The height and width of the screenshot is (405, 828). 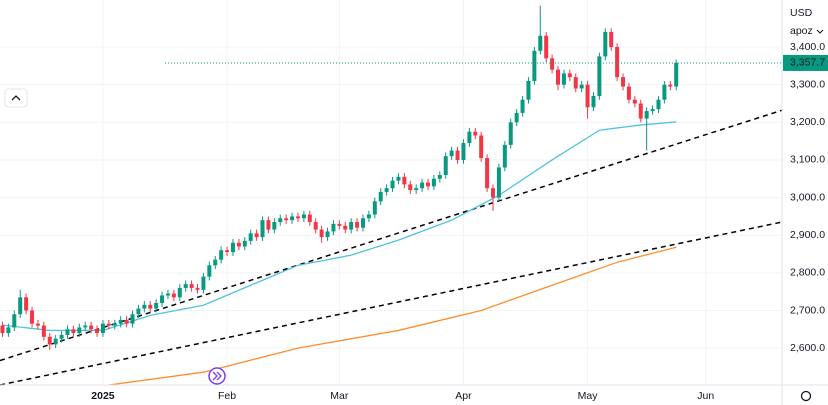 What do you see at coordinates (806, 396) in the screenshot?
I see `settings-icon` at bounding box center [806, 396].